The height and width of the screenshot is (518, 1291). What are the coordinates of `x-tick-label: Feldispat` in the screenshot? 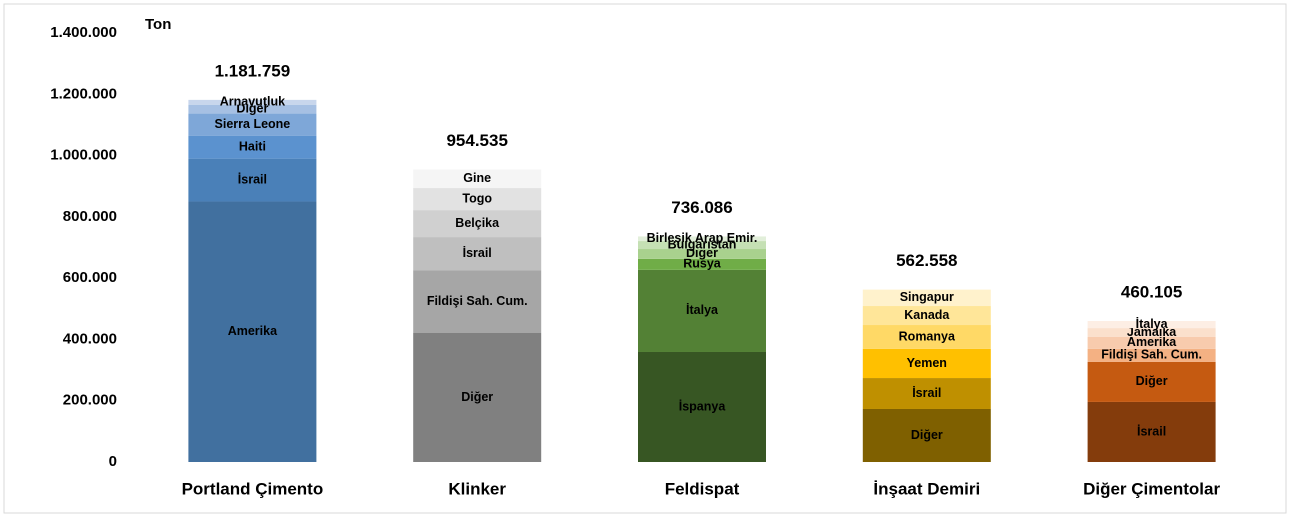 It's located at (702, 488).